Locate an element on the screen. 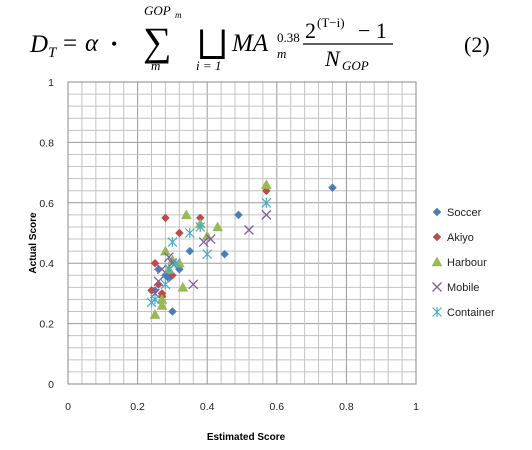 This screenshot has height=450, width=532. x-axis-label: Estimated Score is located at coordinates (246, 437).